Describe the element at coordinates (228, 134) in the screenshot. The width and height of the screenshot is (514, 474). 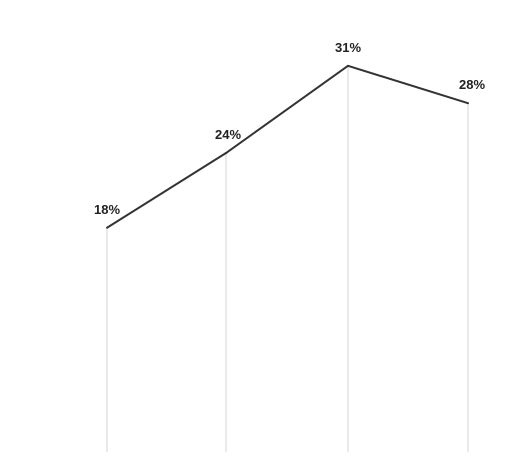
I see `data-label: 24%` at that location.